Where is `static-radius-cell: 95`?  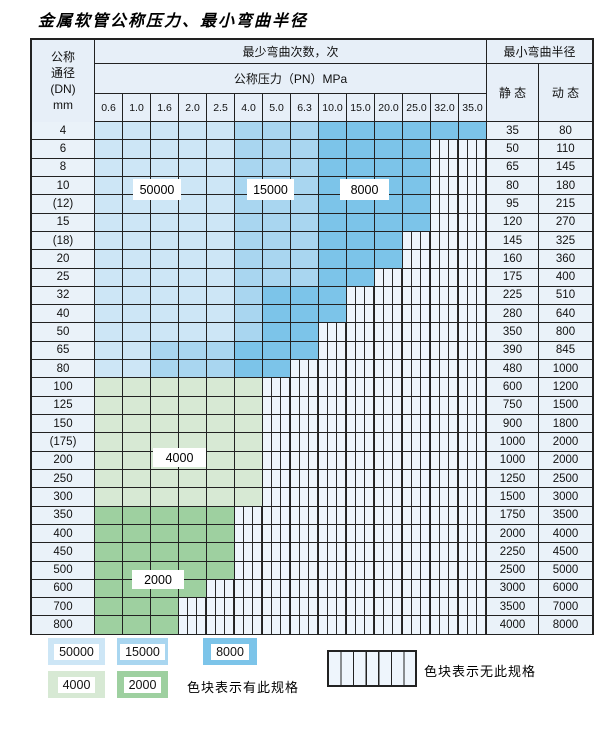
static-radius-cell: 95 is located at coordinates (513, 204).